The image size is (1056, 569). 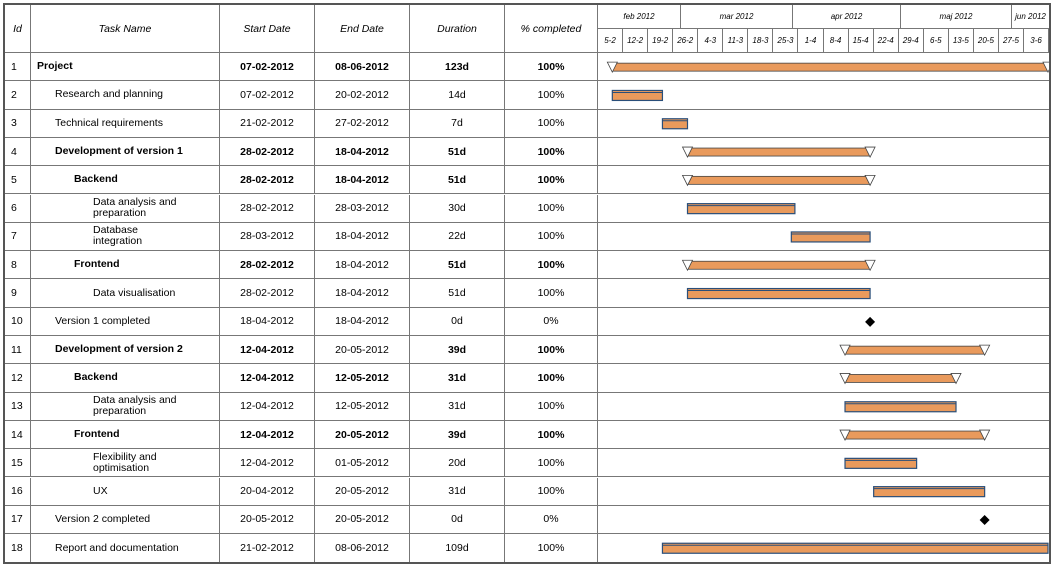 I want to click on percent-completed: 0%, so click(x=551, y=519).